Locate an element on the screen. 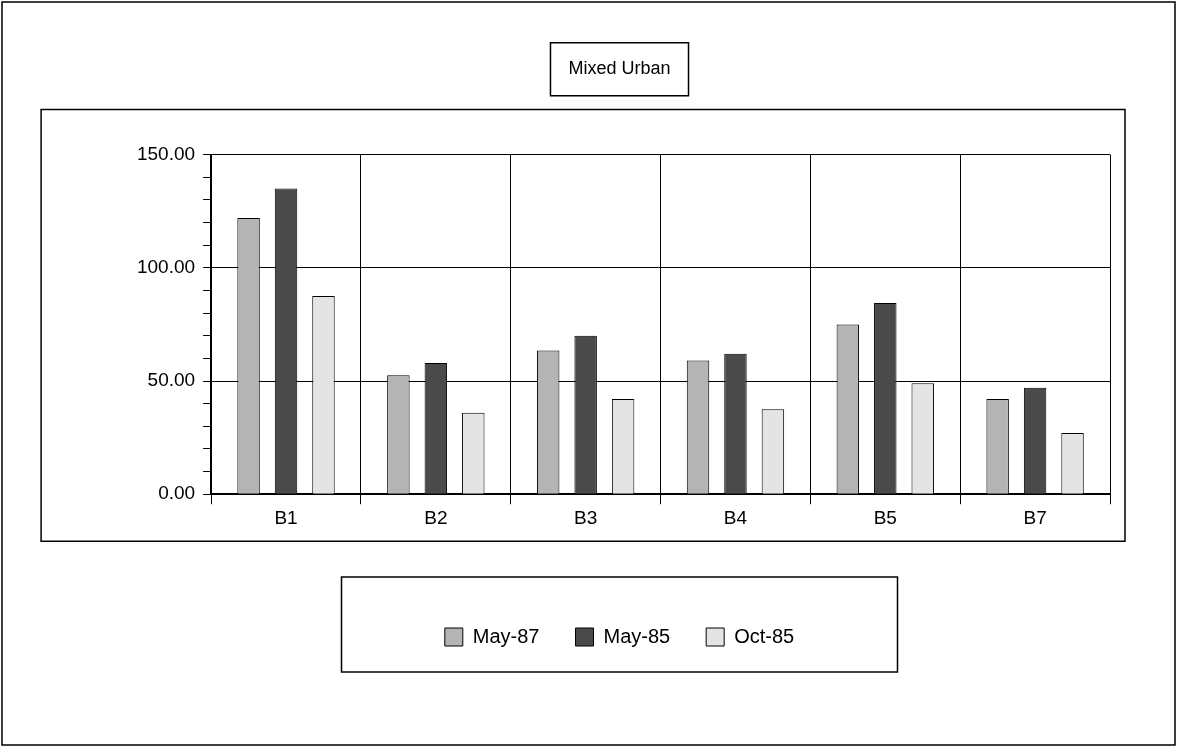 The image size is (1177, 747). chart-title: Mixed Urban is located at coordinates (619, 67).